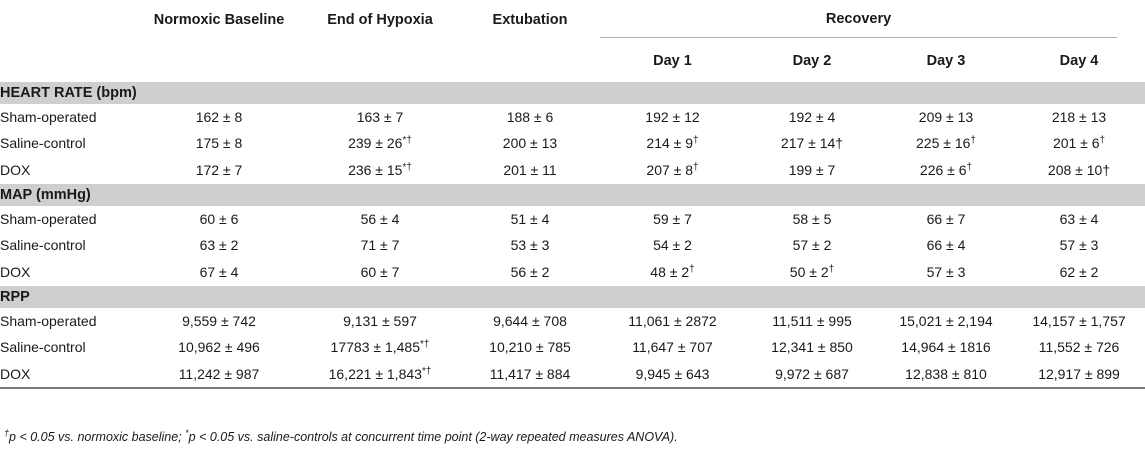 The width and height of the screenshot is (1145, 457). I want to click on group-title: RPP, so click(572, 296).